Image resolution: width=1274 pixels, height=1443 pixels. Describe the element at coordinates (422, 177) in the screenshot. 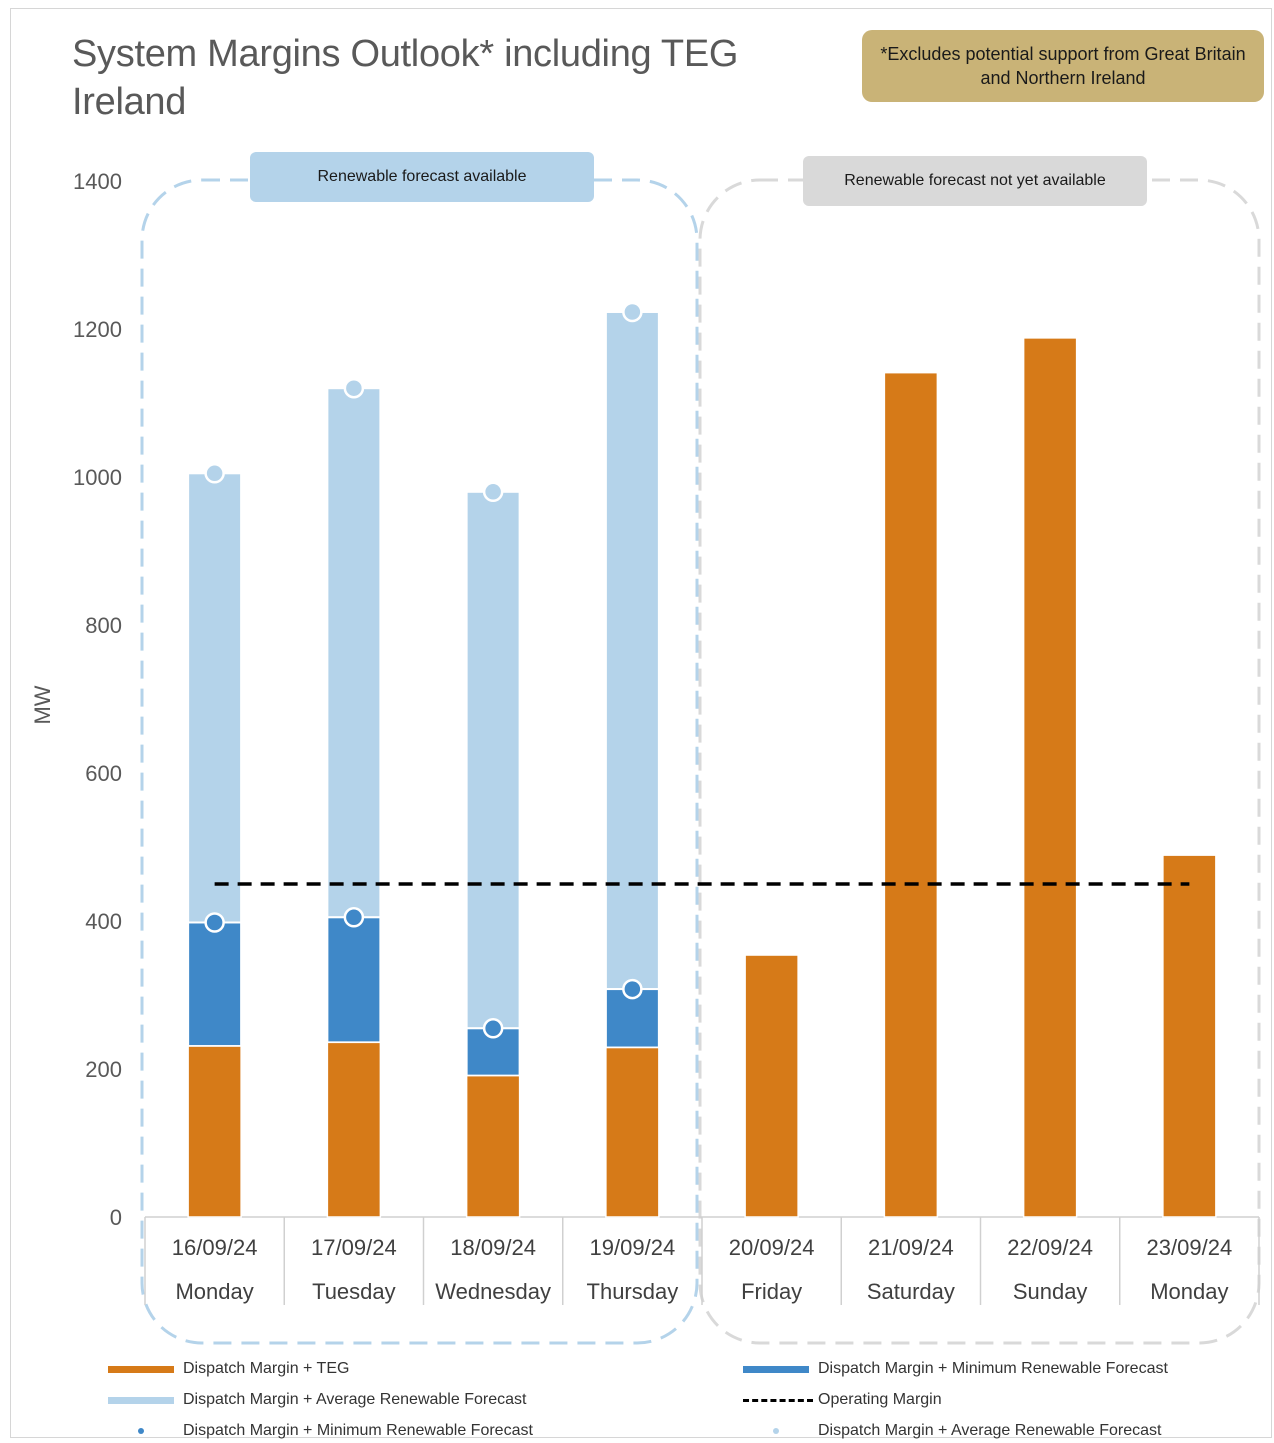

I see `forecast-available-label: Renewable forecast available` at that location.